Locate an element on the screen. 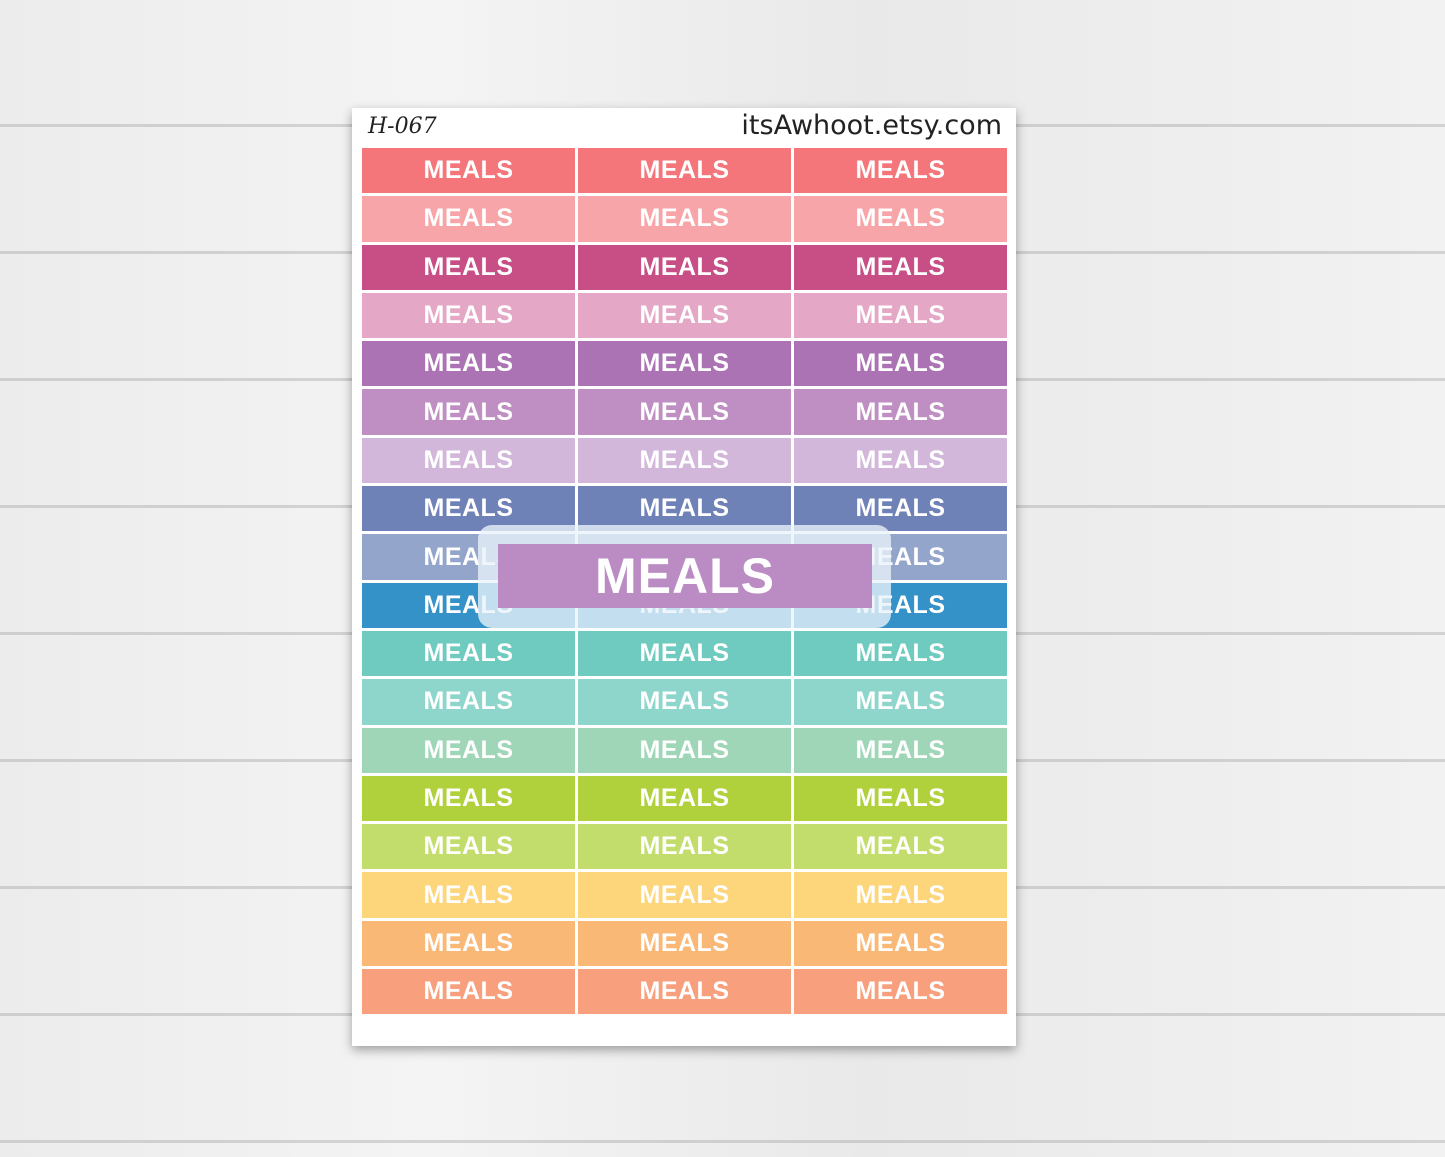  preview-sticker: MEALS is located at coordinates (685, 576).